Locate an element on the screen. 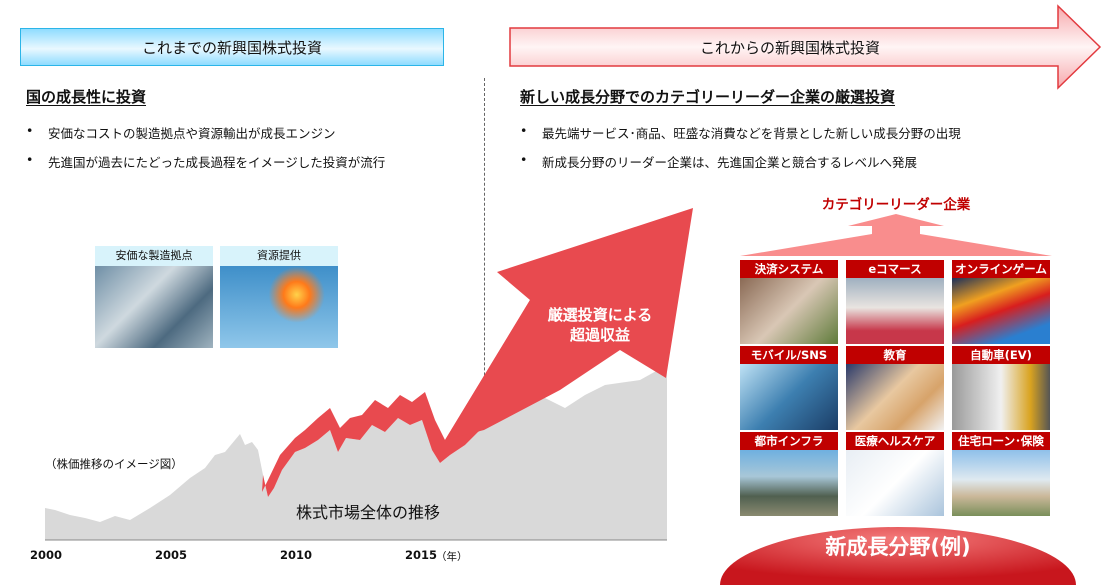 Image resolution: width=1115 pixels, height=585 pixels. category-card: オンラインゲーム is located at coordinates (1001, 302).